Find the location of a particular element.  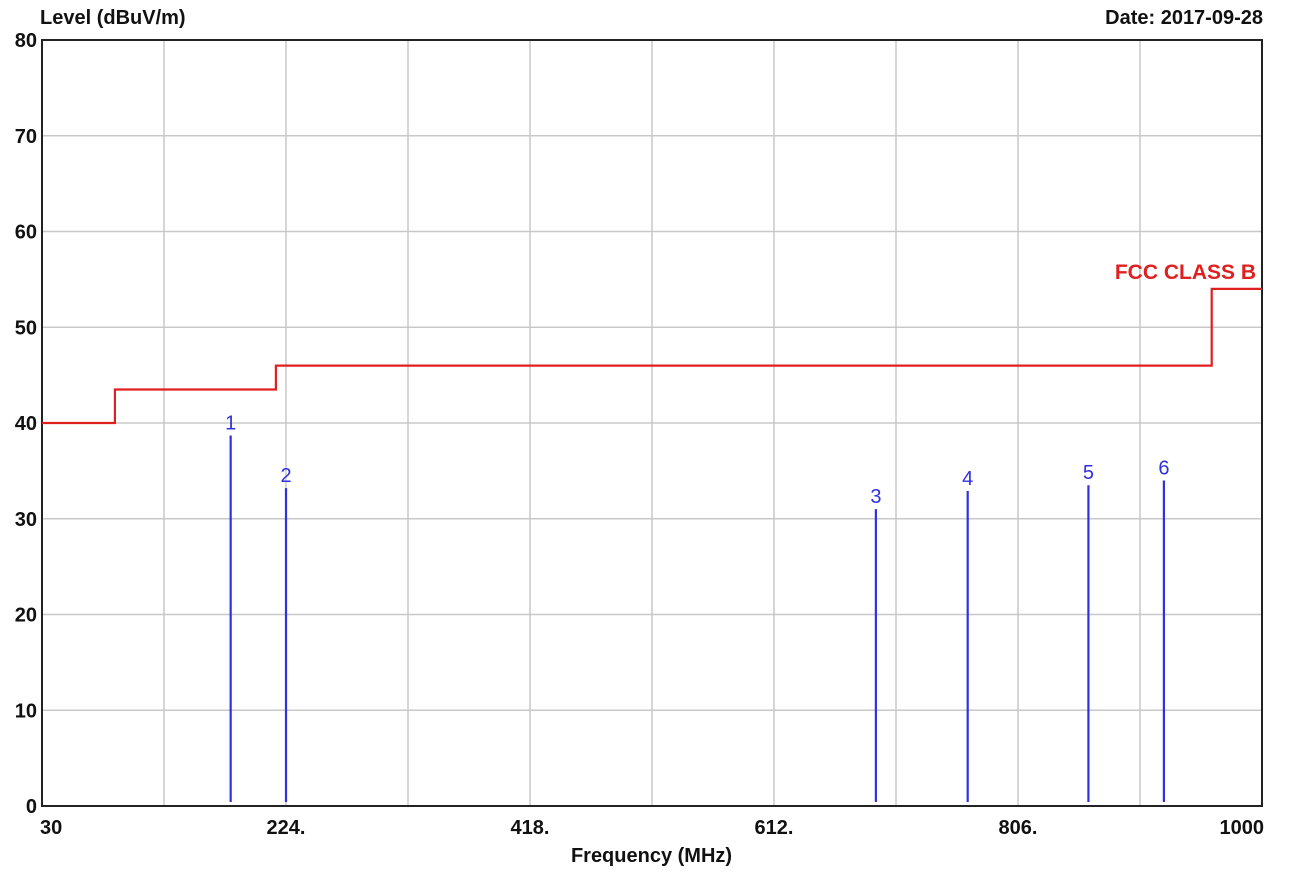

y-tick-label: 70 is located at coordinates (26, 137).